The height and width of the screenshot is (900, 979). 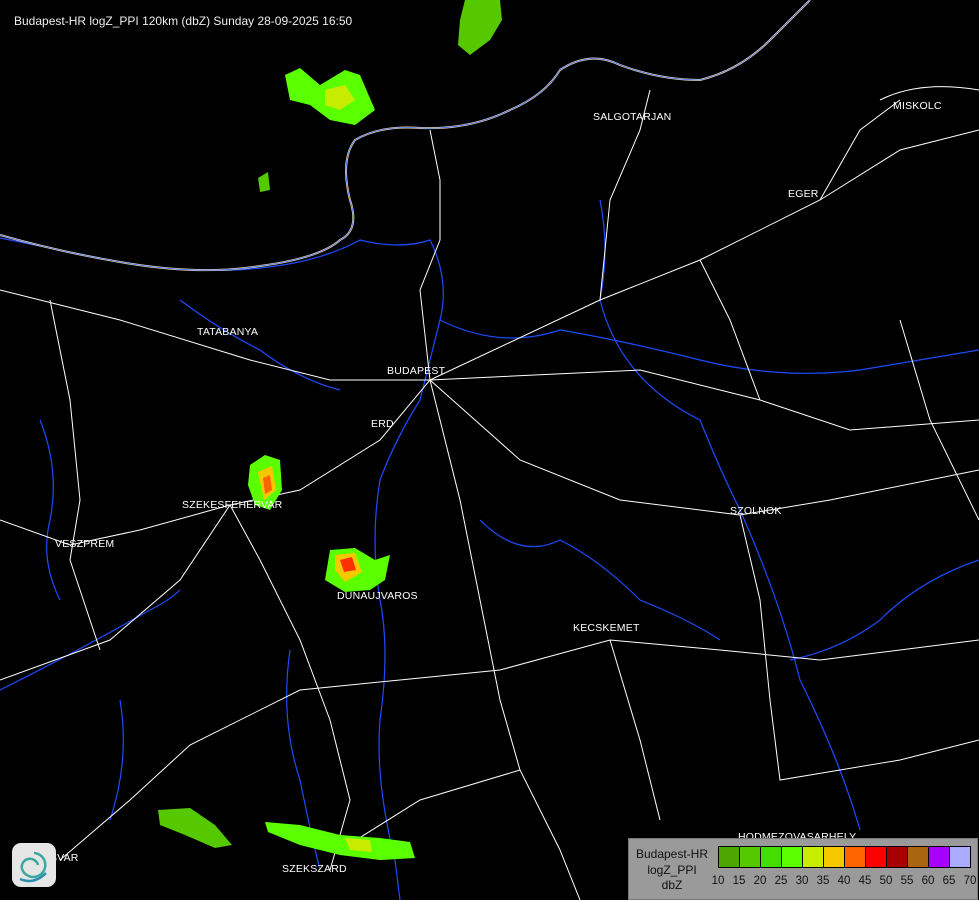 What do you see at coordinates (756, 511) in the screenshot?
I see `city-label: SZOLNOK` at bounding box center [756, 511].